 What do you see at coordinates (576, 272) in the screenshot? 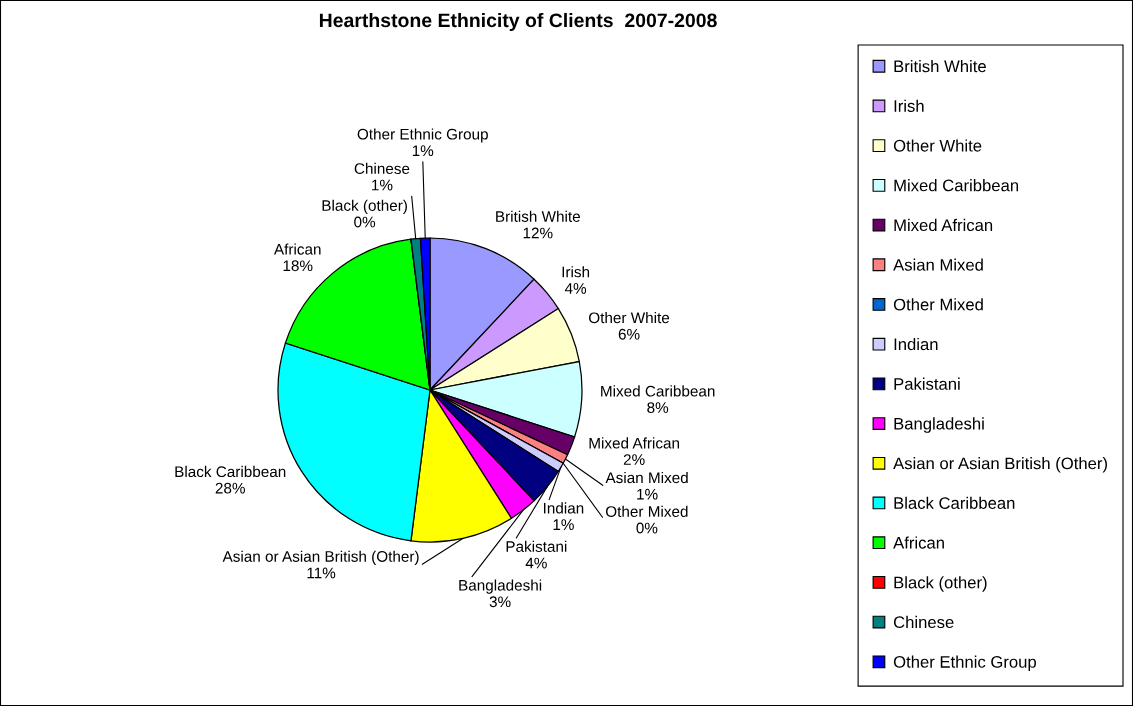
I see `slice-label: Irish` at bounding box center [576, 272].